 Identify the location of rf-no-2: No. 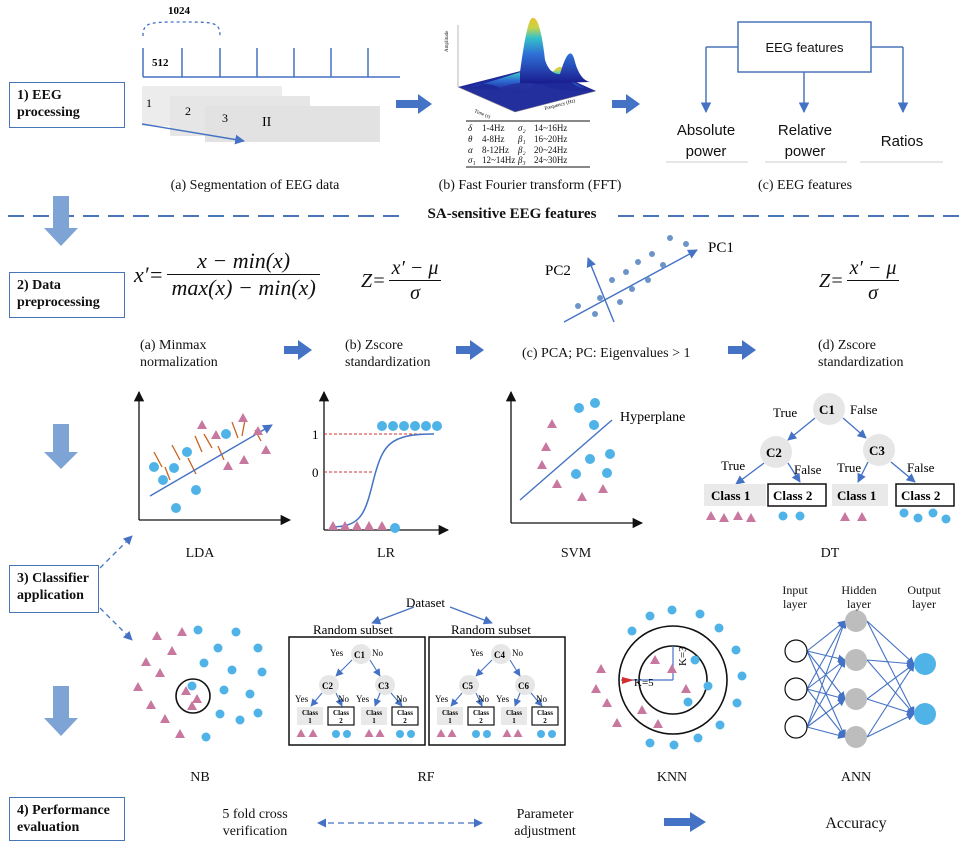
(343, 699).